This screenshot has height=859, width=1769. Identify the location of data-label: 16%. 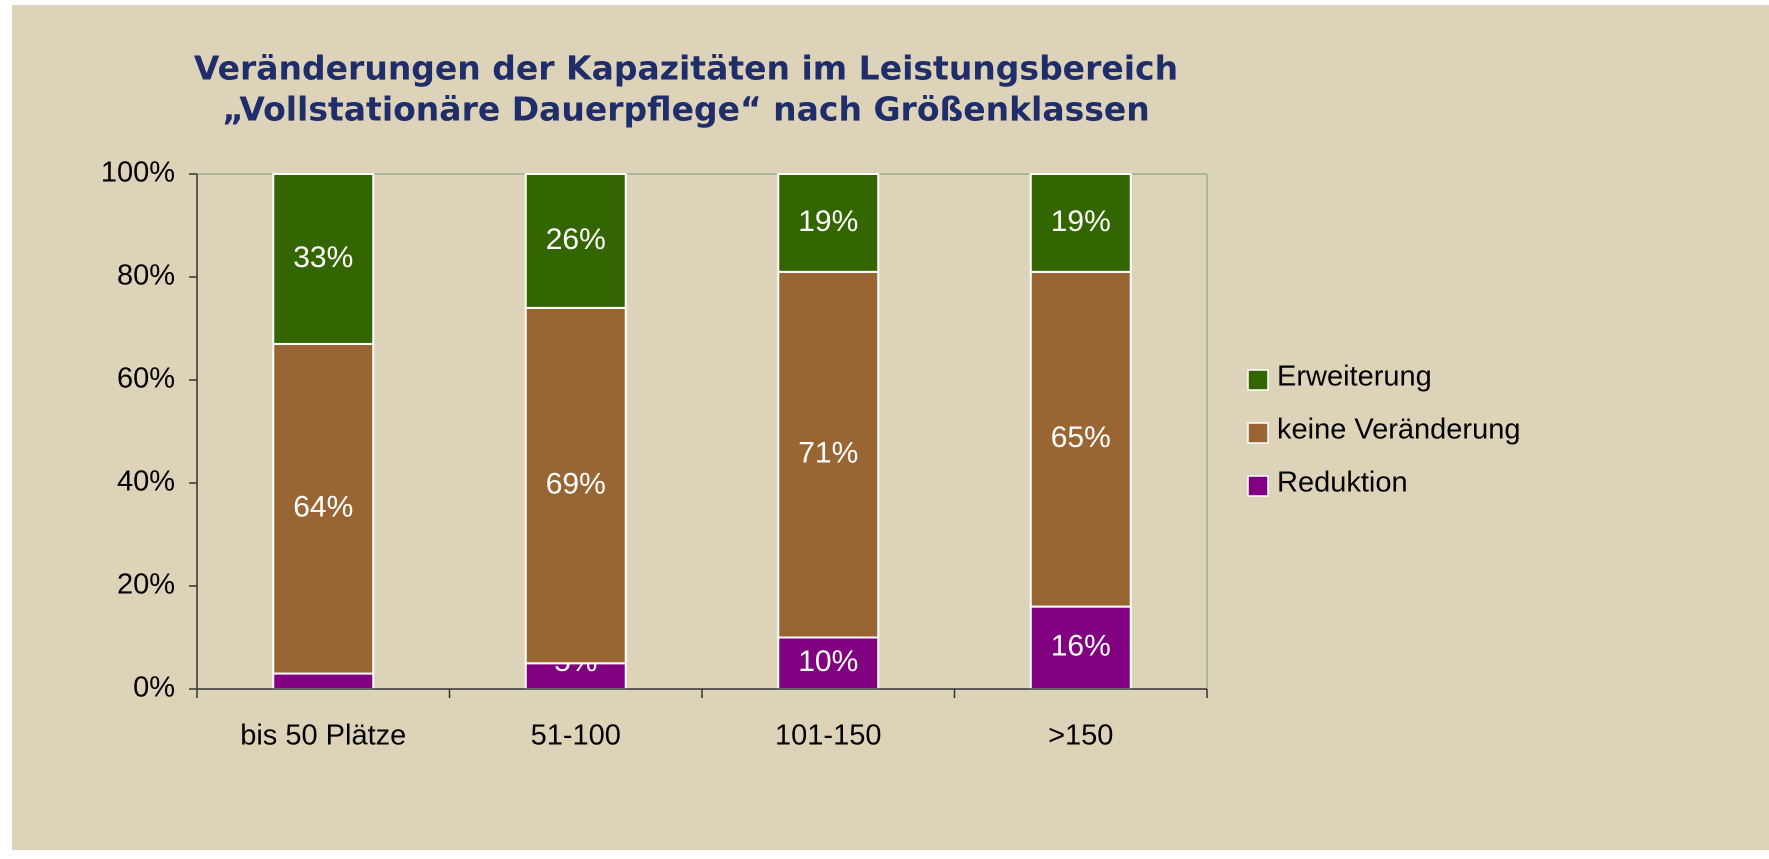
(1081, 646).